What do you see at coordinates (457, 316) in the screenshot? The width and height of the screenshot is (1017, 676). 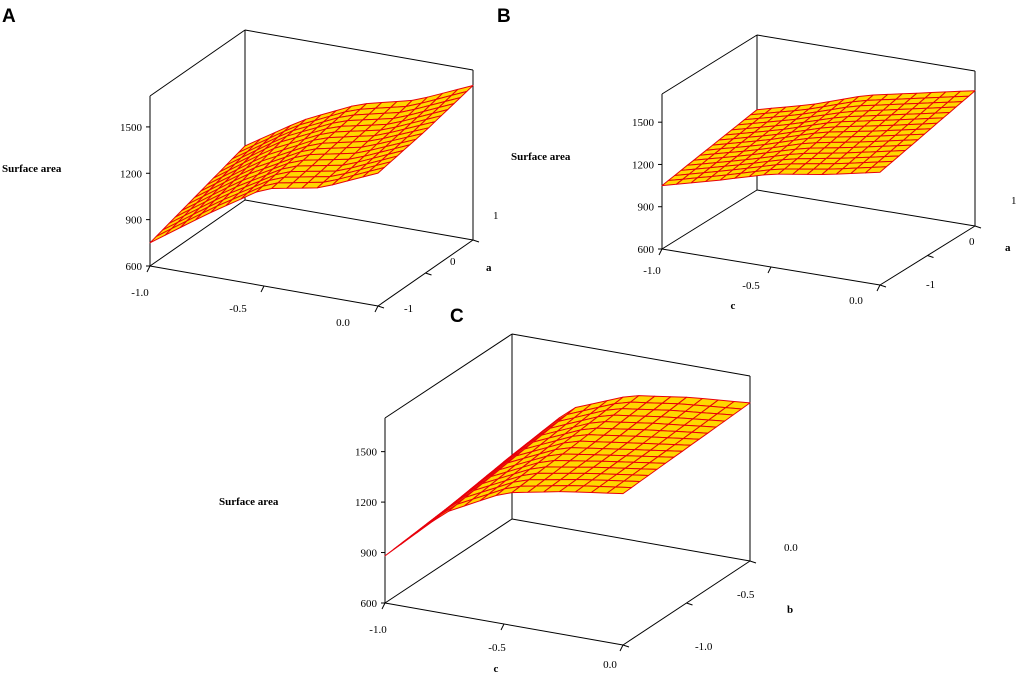 I see `panel-label: C` at bounding box center [457, 316].